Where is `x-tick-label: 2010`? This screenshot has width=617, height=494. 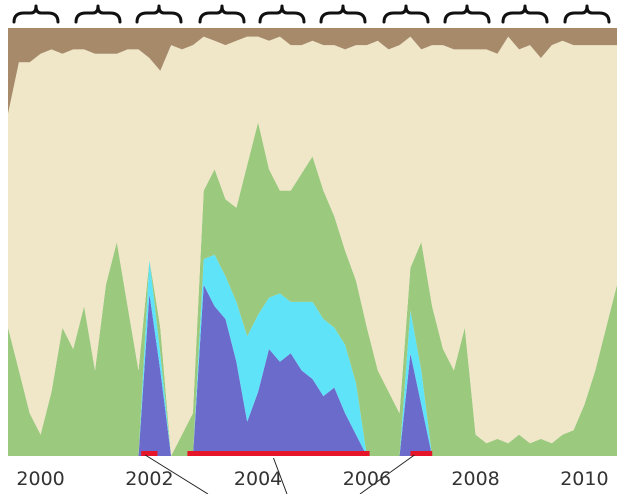
x-tick-label: 2010 is located at coordinates (584, 479).